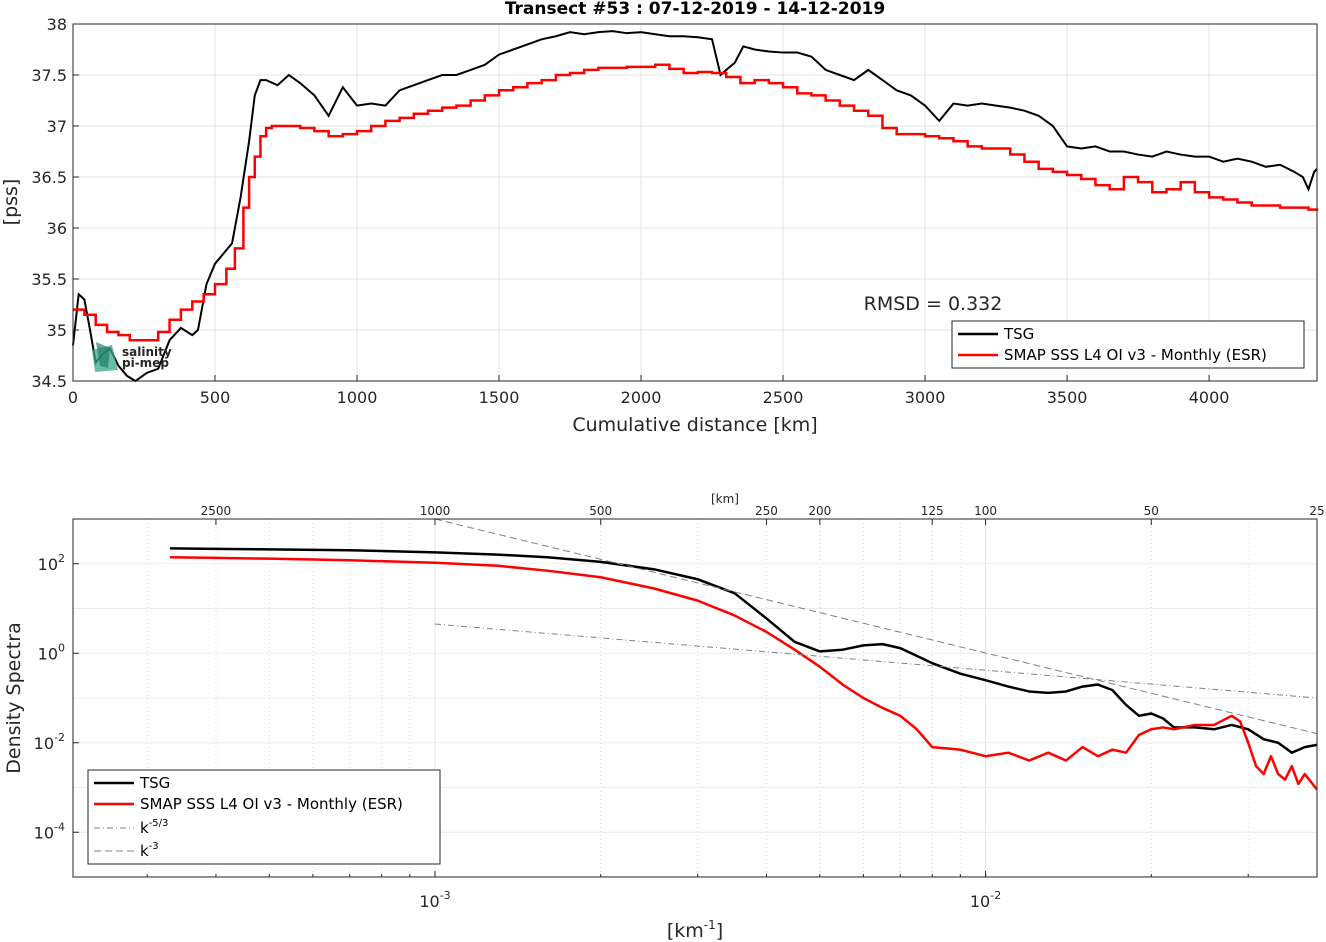 The width and height of the screenshot is (1326, 942). I want to click on top-y-tick-label: 34.5, so click(49, 381).